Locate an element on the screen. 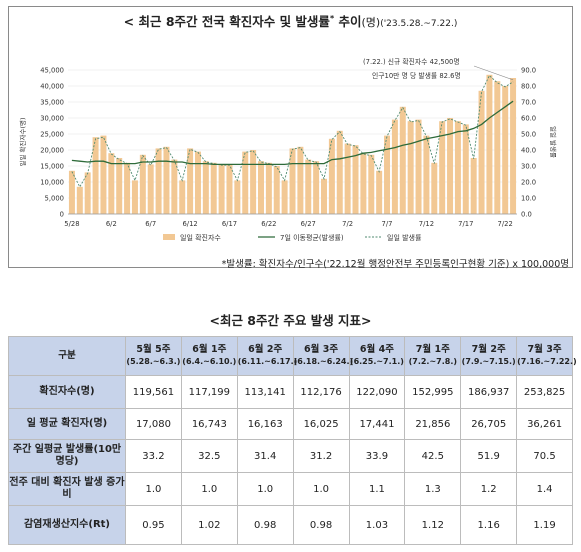 The width and height of the screenshot is (581, 552). col-range: (5.28.~6.3.) is located at coordinates (153, 361).